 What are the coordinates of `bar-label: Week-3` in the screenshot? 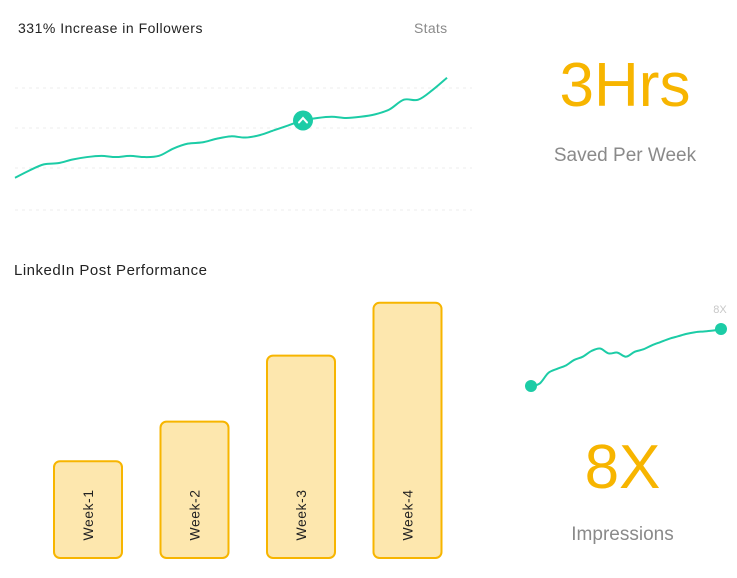 It's located at (301, 515).